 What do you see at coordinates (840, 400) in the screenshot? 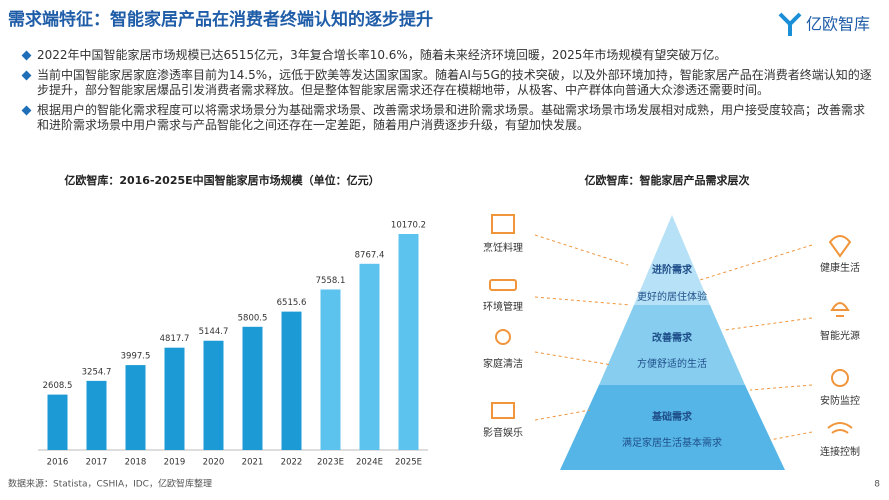
I see `scene-label: 安防监控` at bounding box center [840, 400].